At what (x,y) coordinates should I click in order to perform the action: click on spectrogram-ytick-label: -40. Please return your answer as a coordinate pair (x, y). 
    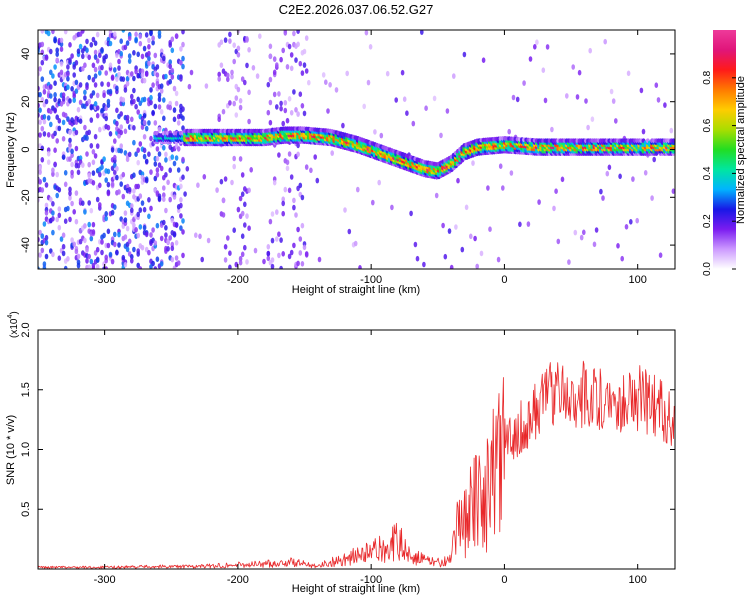
    Looking at the image, I should click on (26, 245).